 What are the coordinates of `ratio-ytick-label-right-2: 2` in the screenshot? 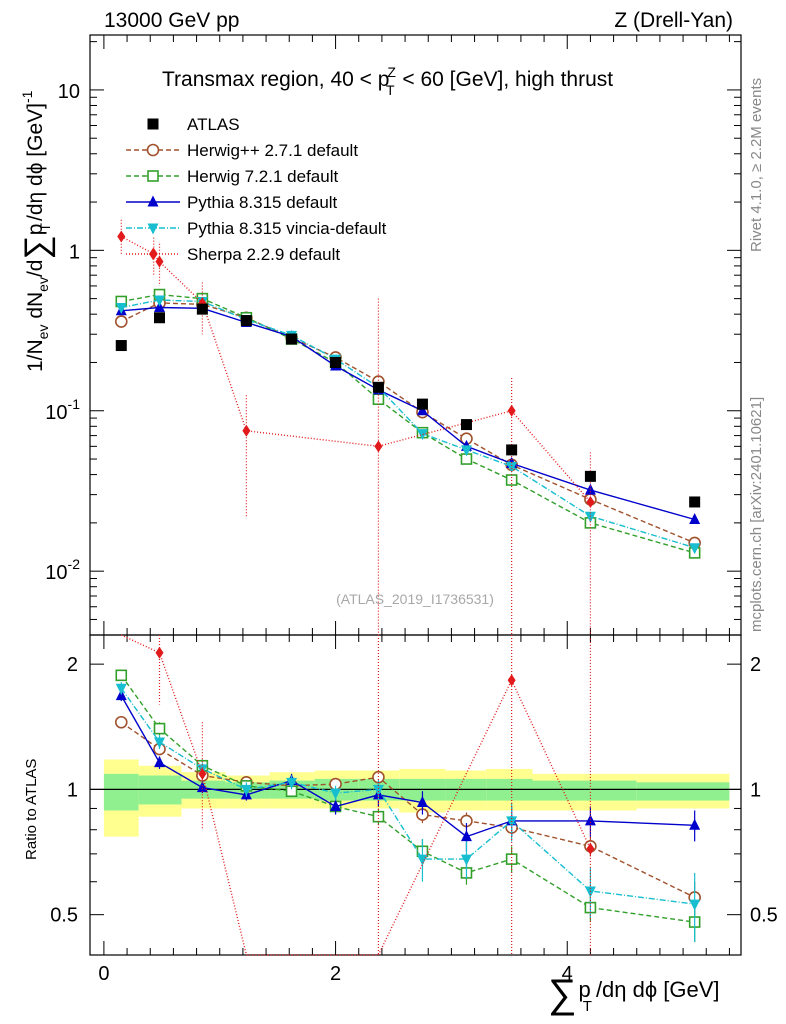 It's located at (755, 665).